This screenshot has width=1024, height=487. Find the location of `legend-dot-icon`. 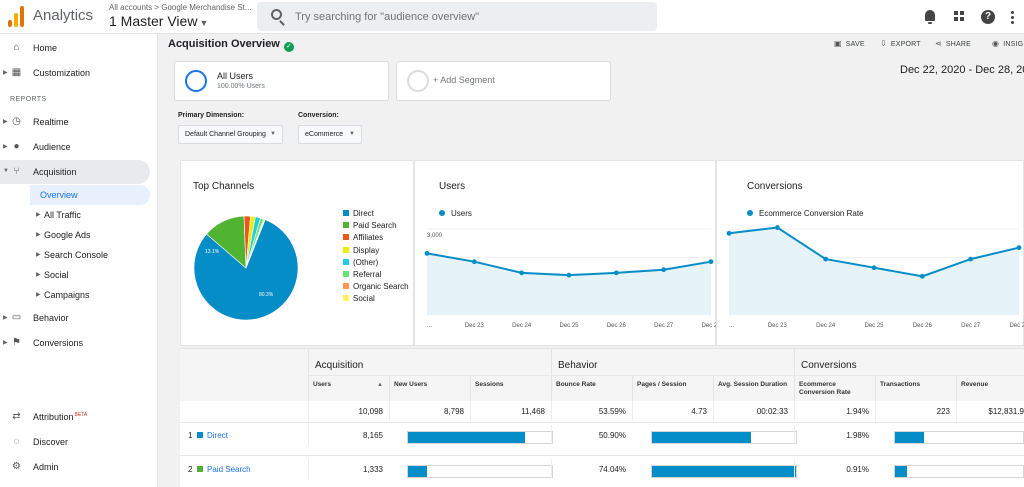

legend-dot-icon is located at coordinates (442, 213).